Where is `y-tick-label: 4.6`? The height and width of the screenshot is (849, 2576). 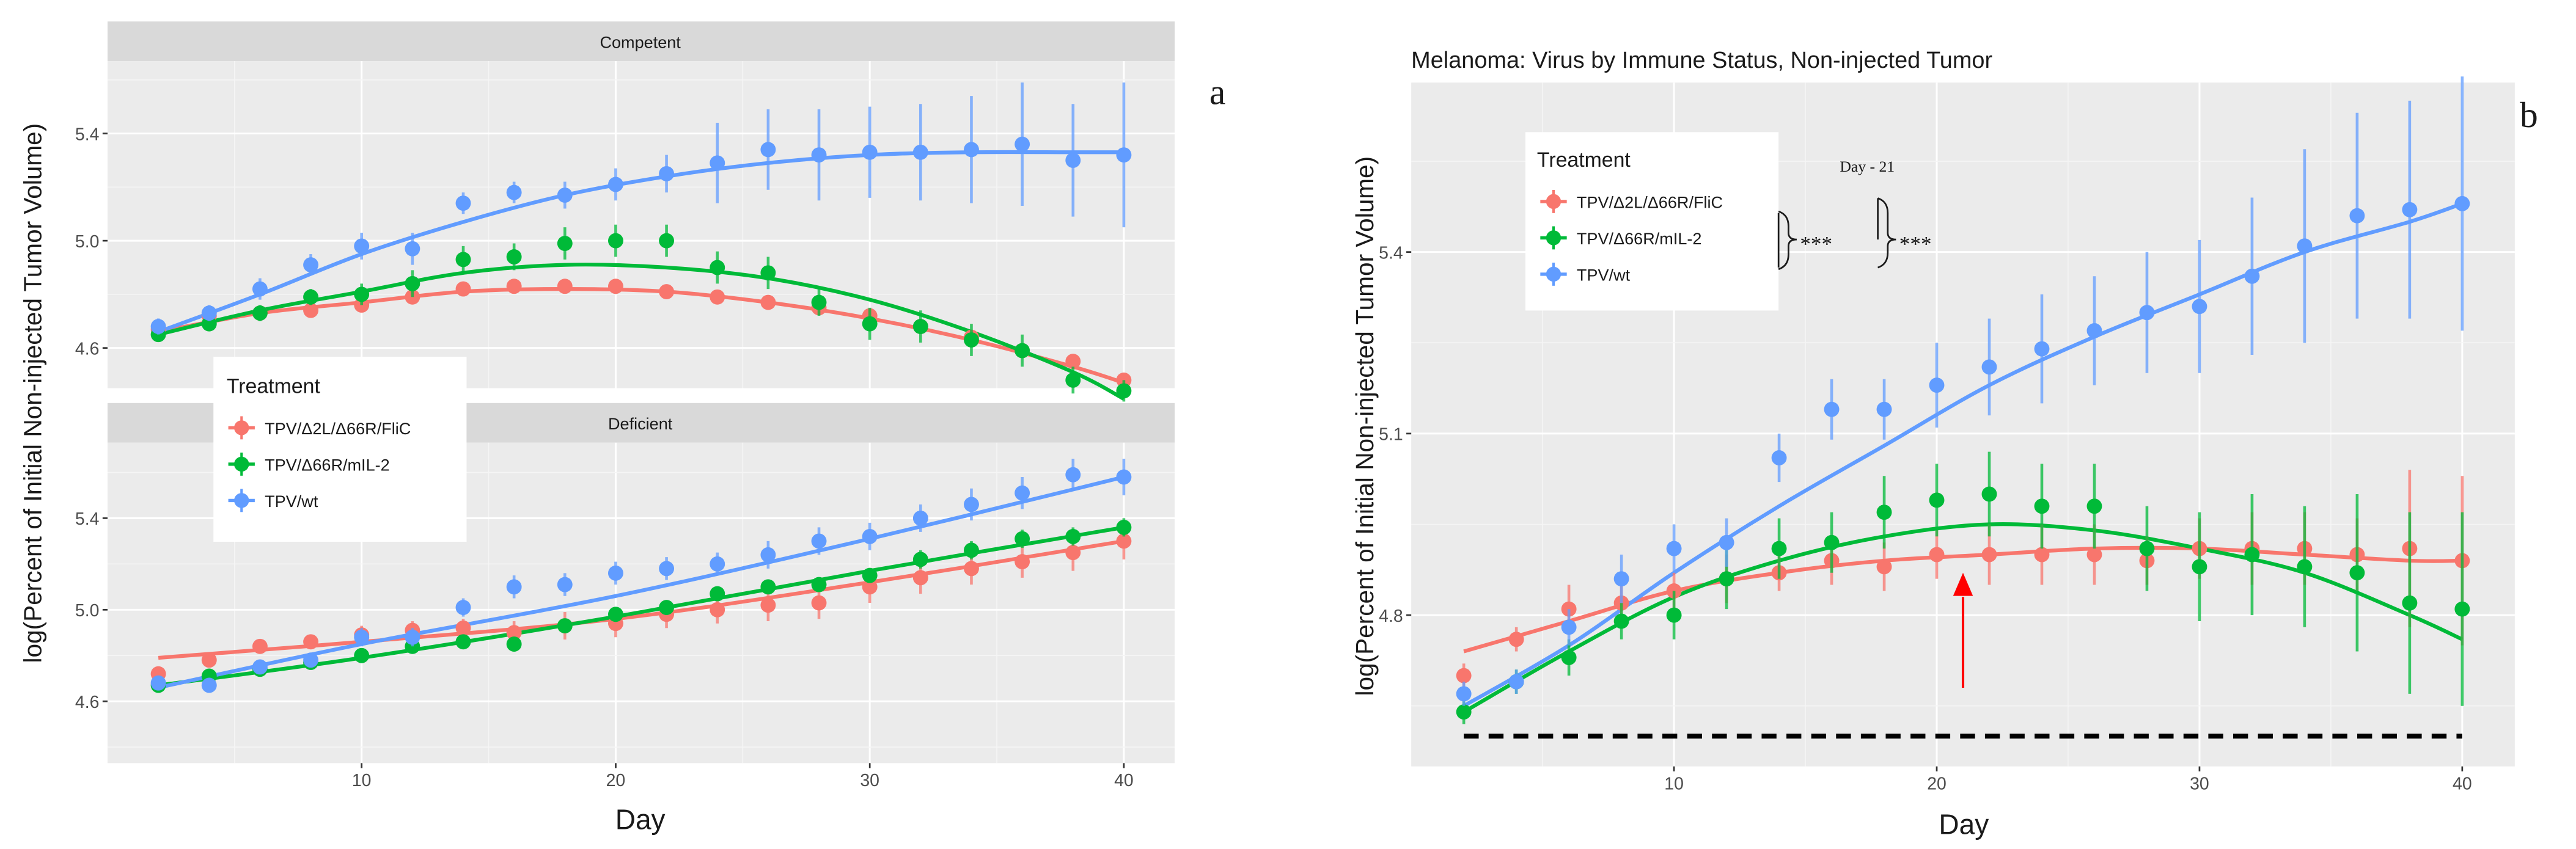
y-tick-label: 4.6 is located at coordinates (87, 349).